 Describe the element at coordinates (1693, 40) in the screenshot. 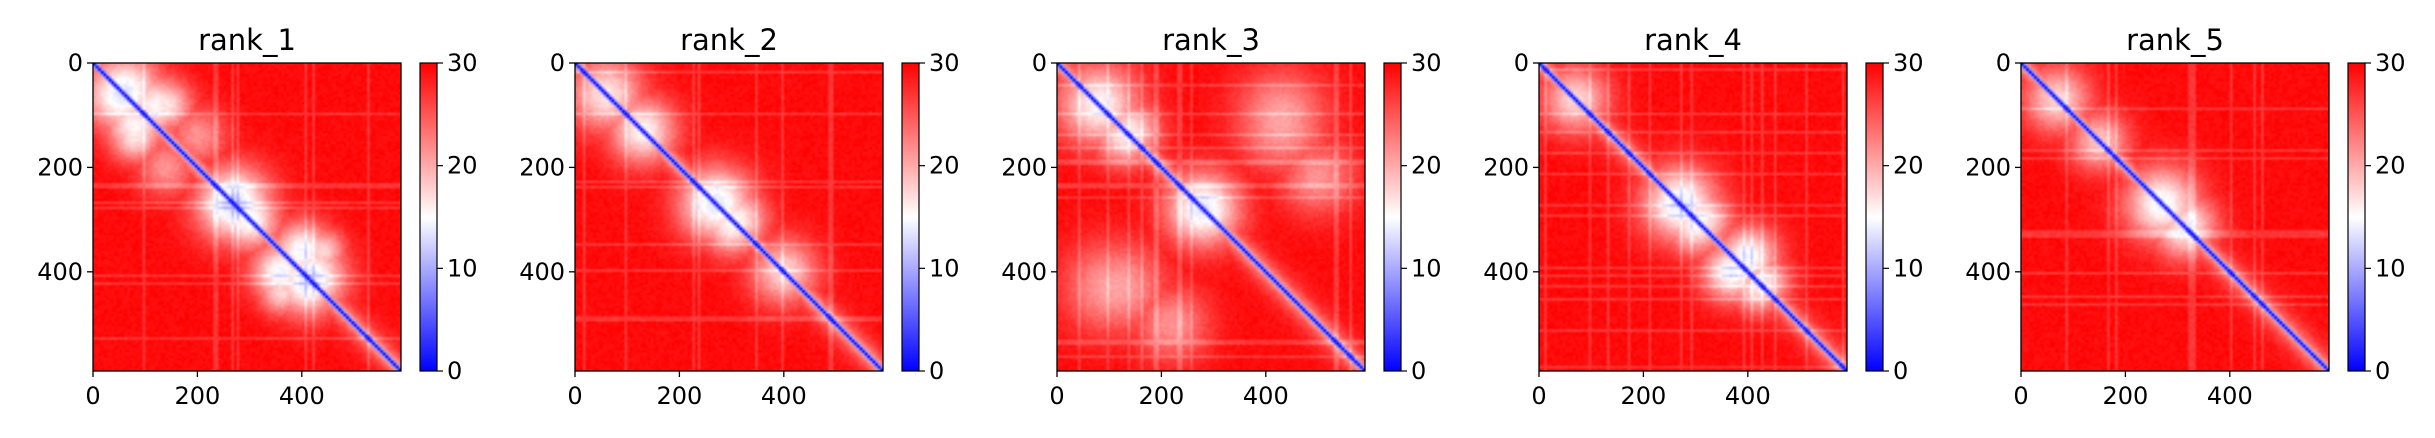

I see `subplot-title: rank_4` at that location.